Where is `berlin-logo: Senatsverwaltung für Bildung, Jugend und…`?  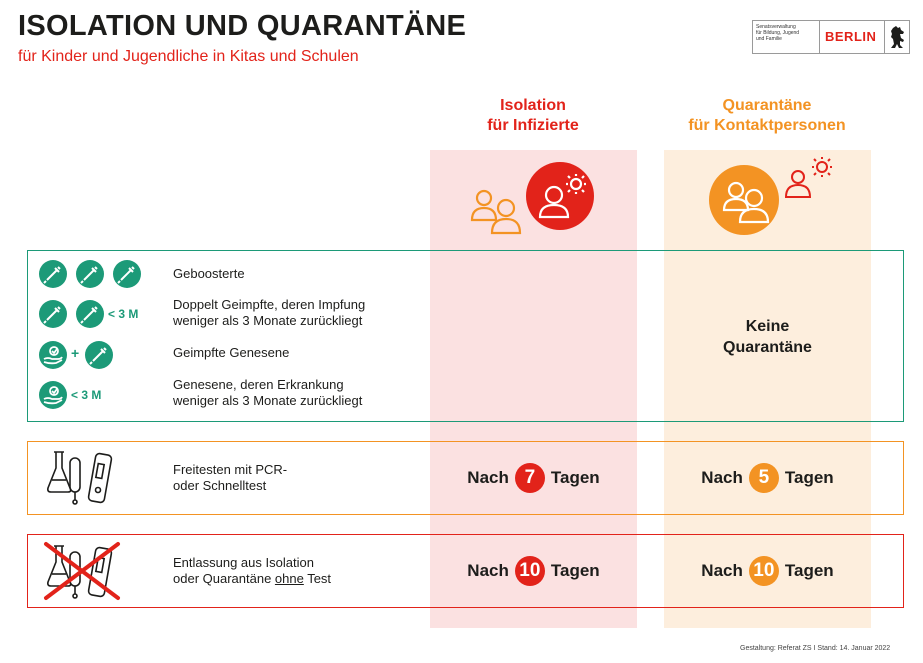 berlin-logo: Senatsverwaltung für Bildung, Jugend und… is located at coordinates (831, 37).